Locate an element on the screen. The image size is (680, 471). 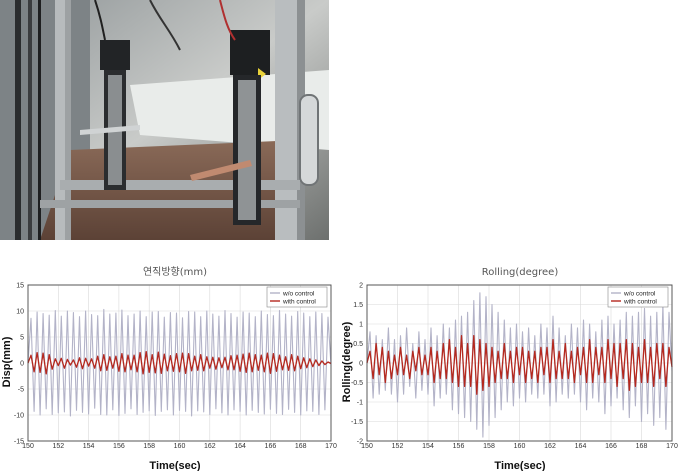
y-tick-label: 15 is located at coordinates (20, 286).